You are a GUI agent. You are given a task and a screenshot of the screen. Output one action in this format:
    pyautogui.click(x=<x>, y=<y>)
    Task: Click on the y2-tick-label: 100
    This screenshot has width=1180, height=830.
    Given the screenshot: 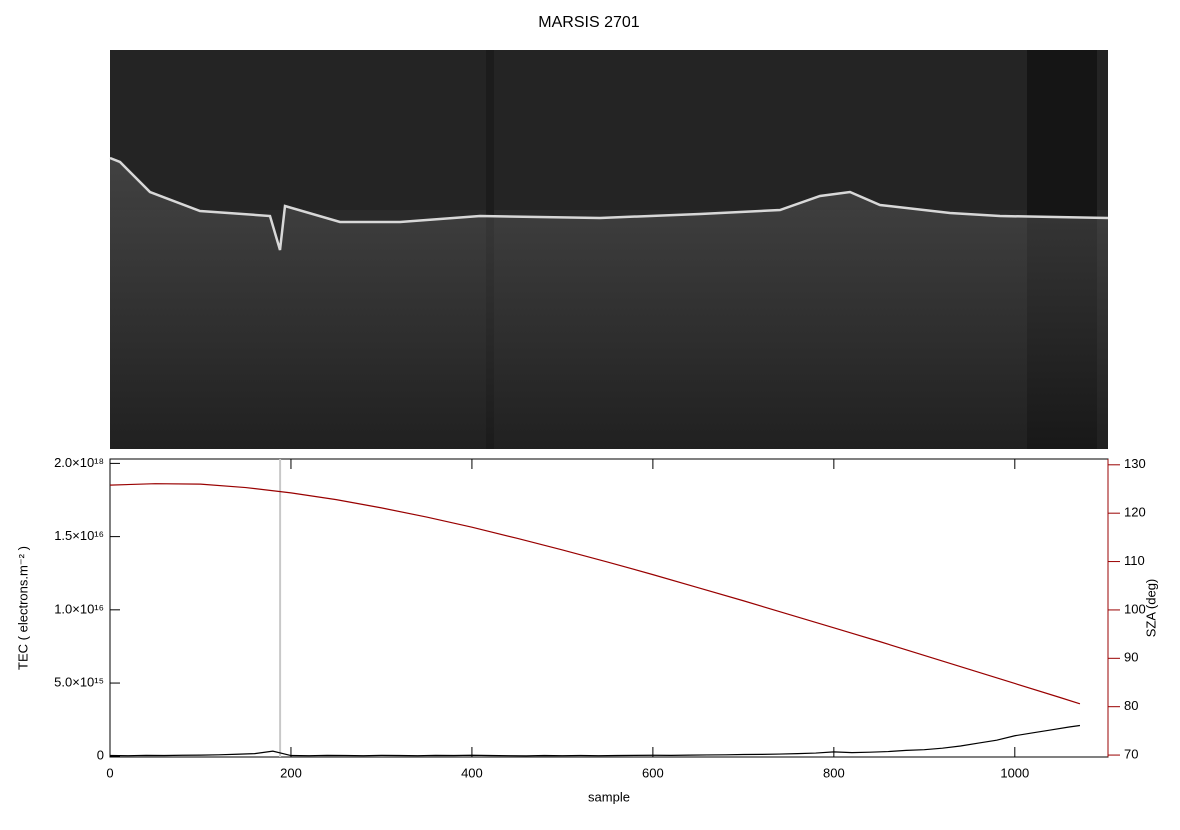 What is the action you would take?
    pyautogui.click(x=1135, y=608)
    